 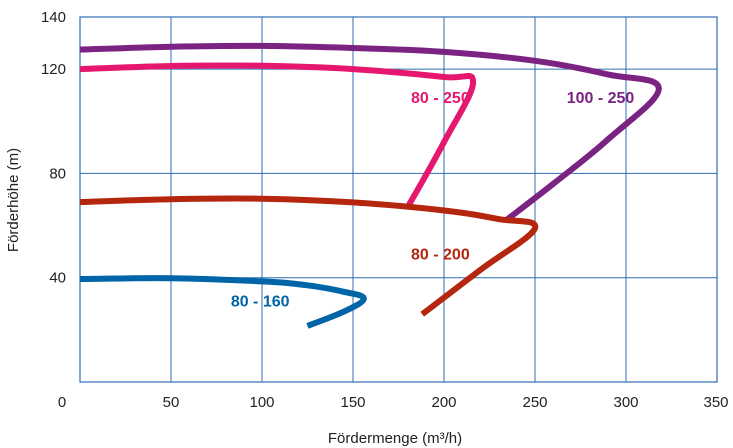 I want to click on series-label-100-250: 100 - 250, so click(x=601, y=98).